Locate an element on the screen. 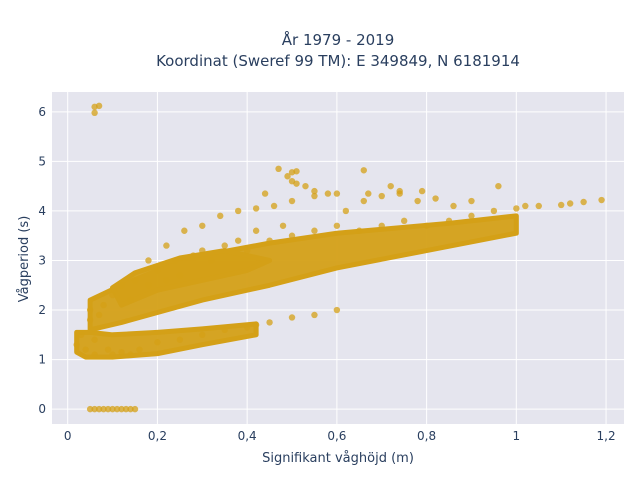 Image resolution: width=640 pixels, height=484 pixels. y-tick-label: 5 is located at coordinates (42, 161).